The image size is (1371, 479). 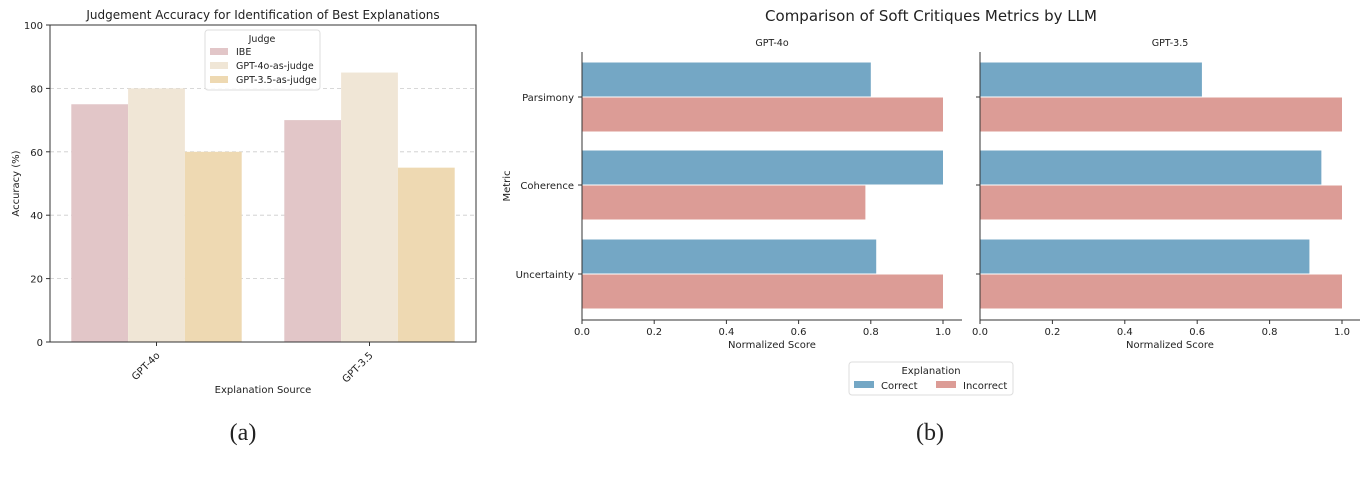 I want to click on x-tick-label: GPT-4o, so click(x=146, y=366).